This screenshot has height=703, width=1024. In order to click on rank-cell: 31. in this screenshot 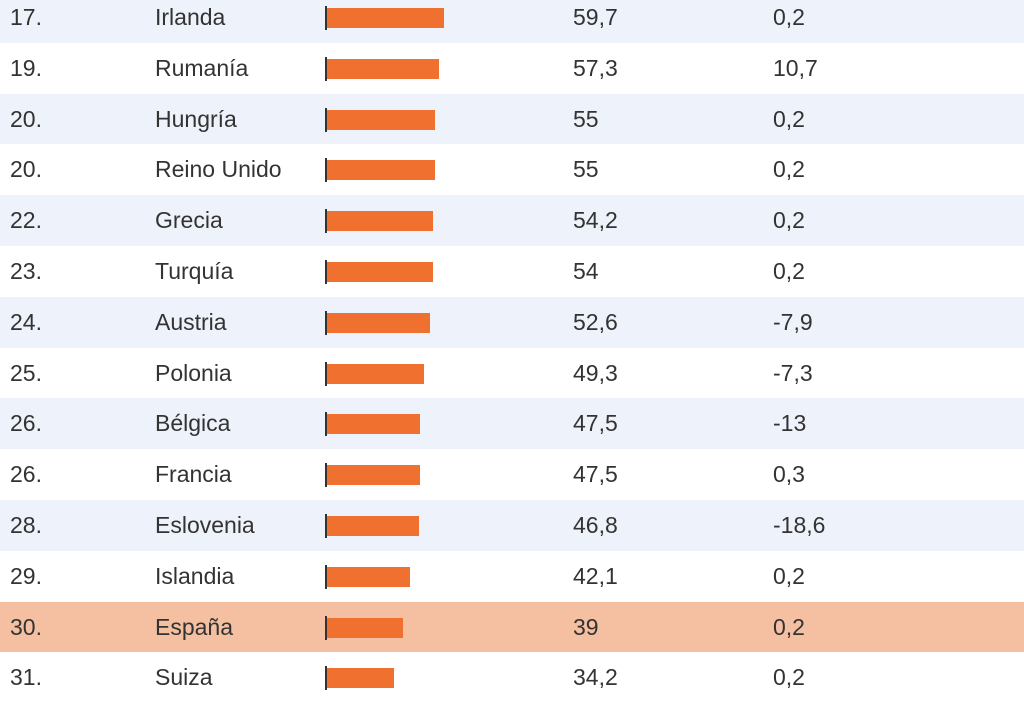, I will do `click(26, 677)`.